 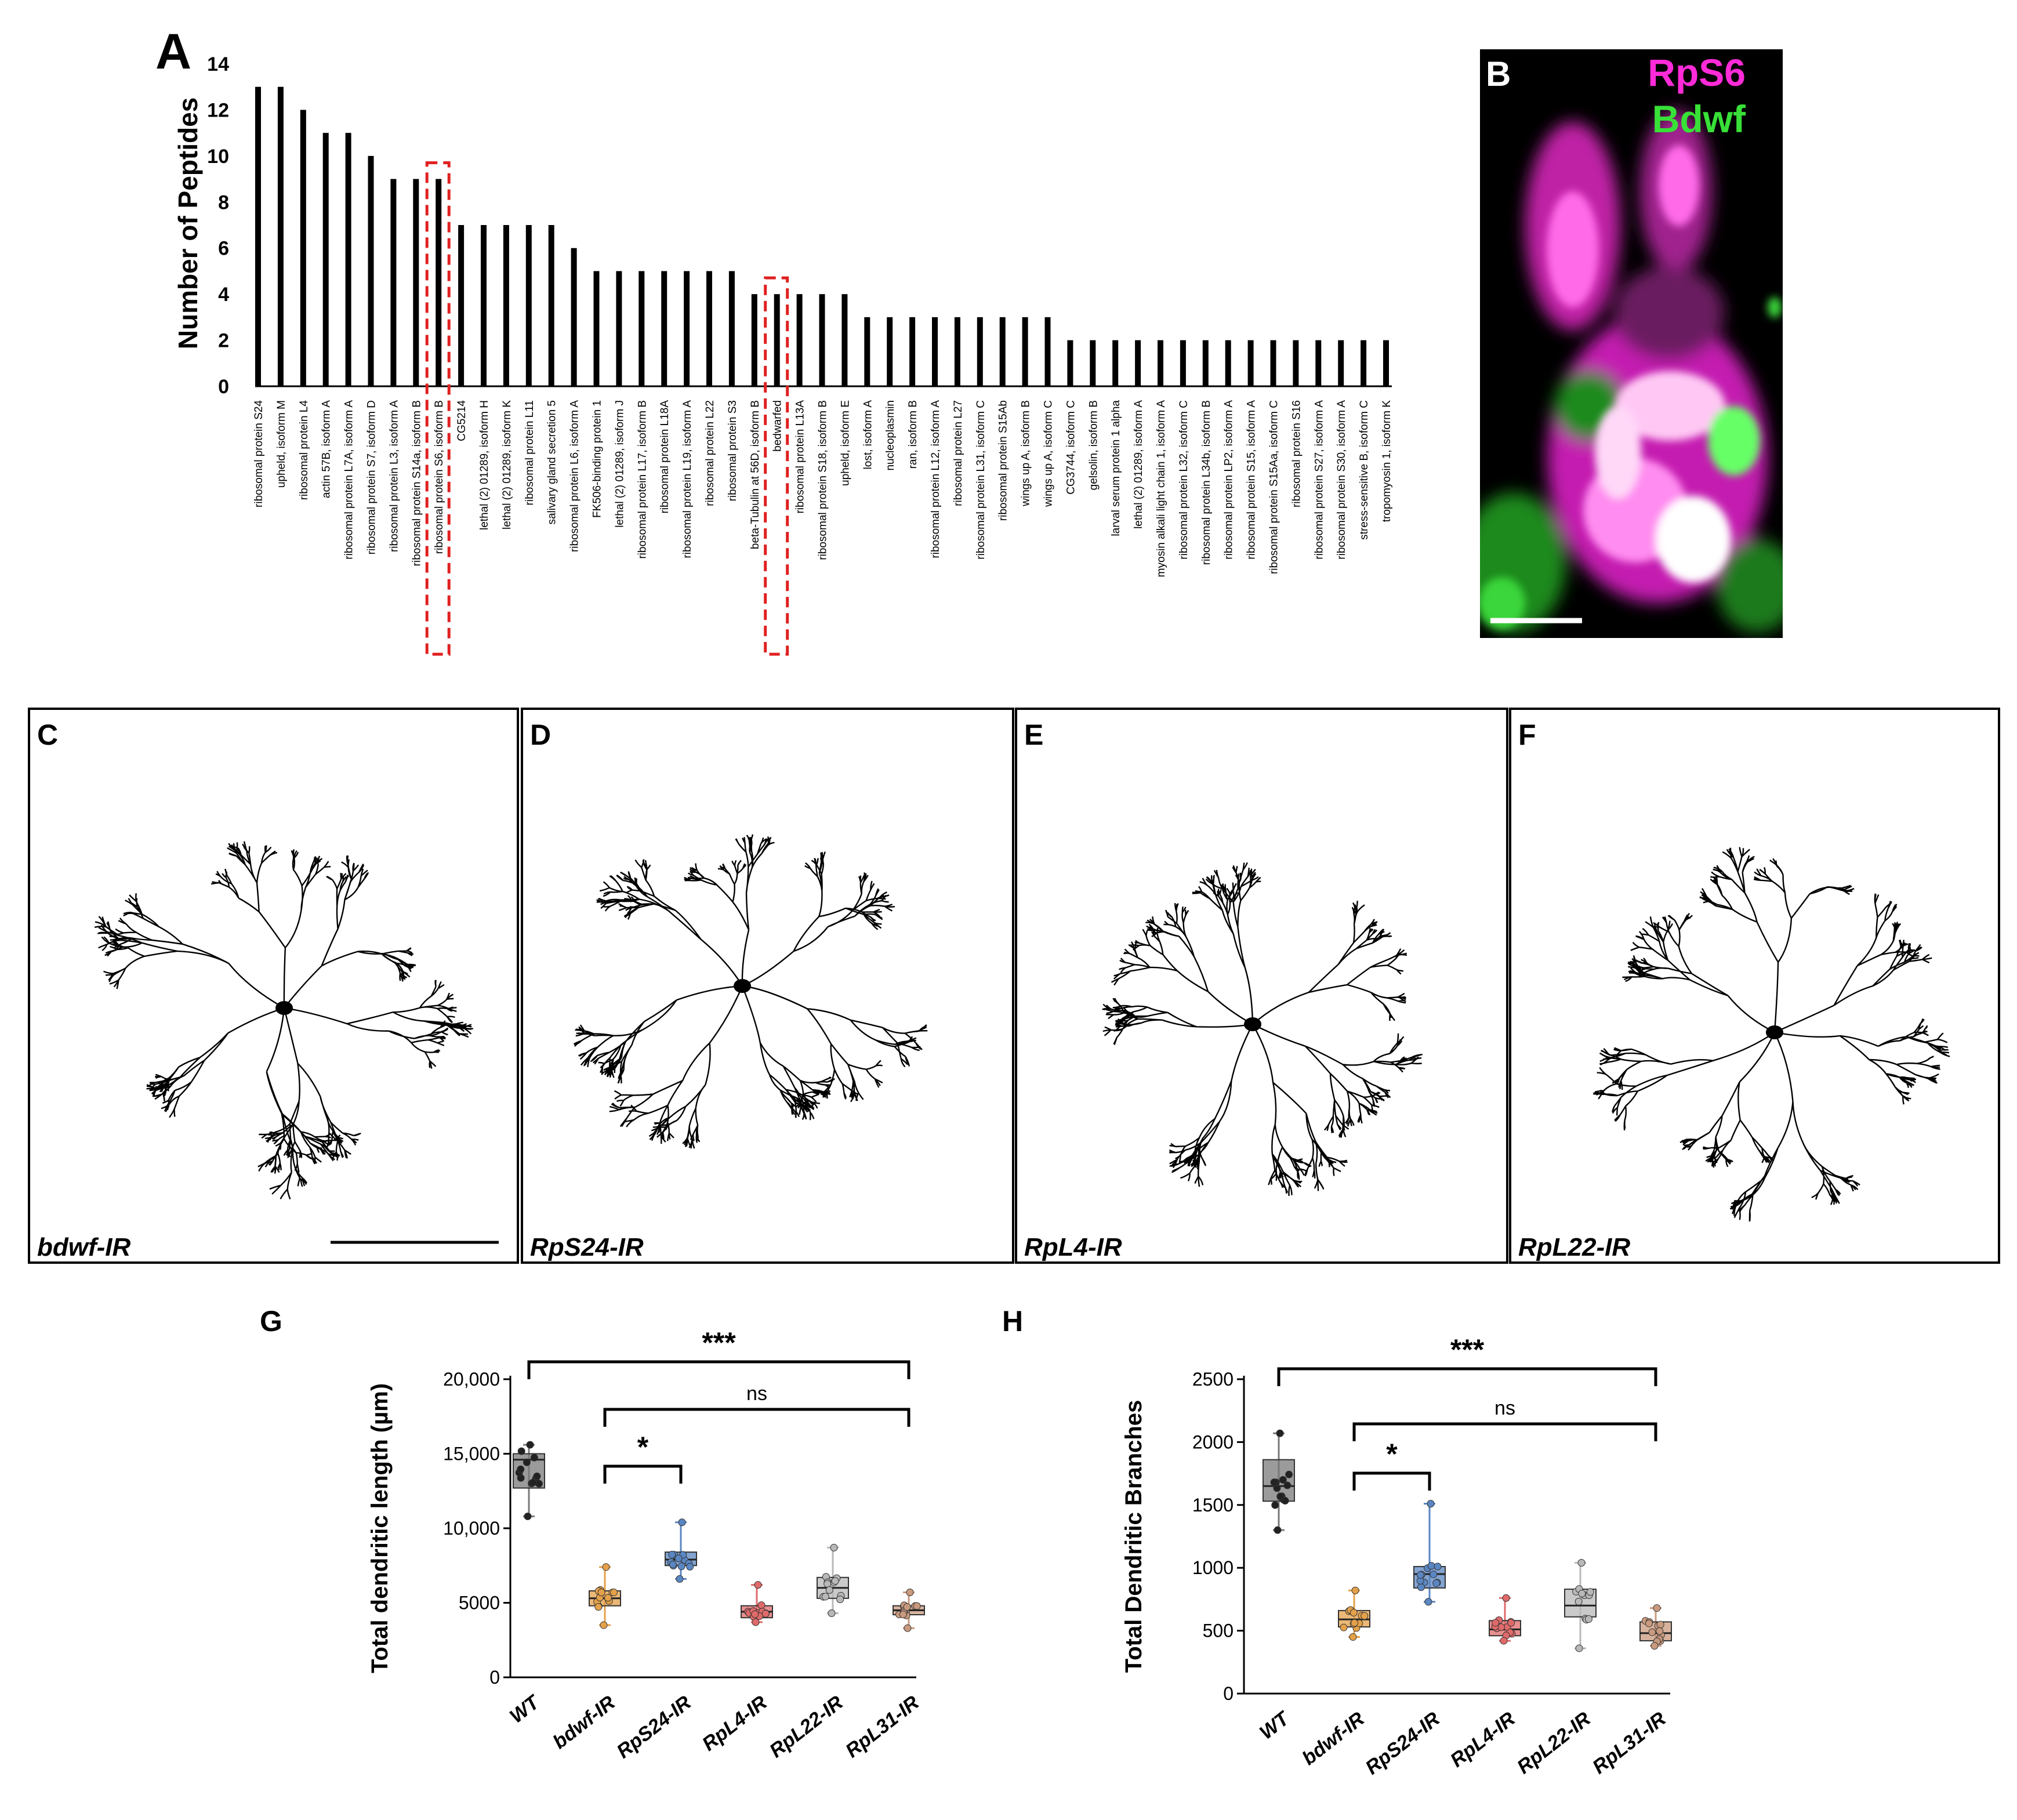 I want to click on category-label-45: ribosomal protein S15Aa, isoform C, so click(x=1274, y=487).